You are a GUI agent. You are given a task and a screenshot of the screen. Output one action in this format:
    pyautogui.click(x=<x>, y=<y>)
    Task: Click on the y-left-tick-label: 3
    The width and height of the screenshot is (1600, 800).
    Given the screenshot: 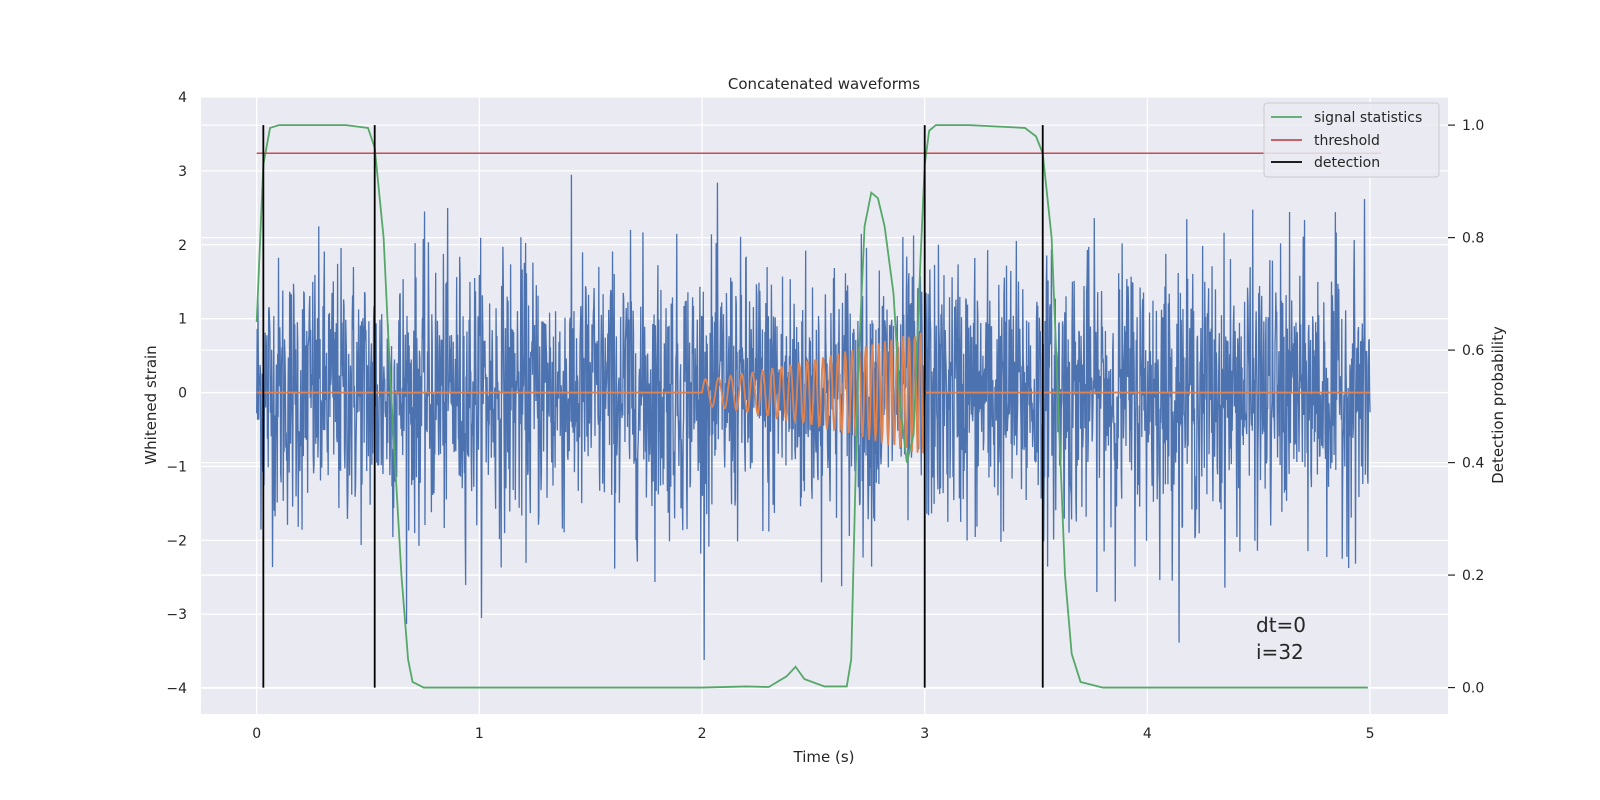 What is the action you would take?
    pyautogui.click(x=182, y=172)
    